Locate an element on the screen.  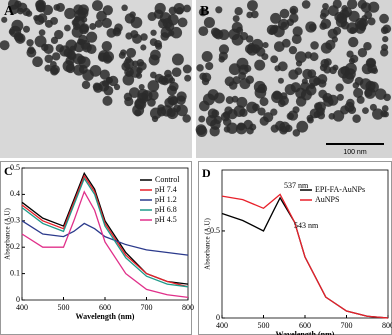
y-tick-label: 0.4 is located at coordinates (15, 193).